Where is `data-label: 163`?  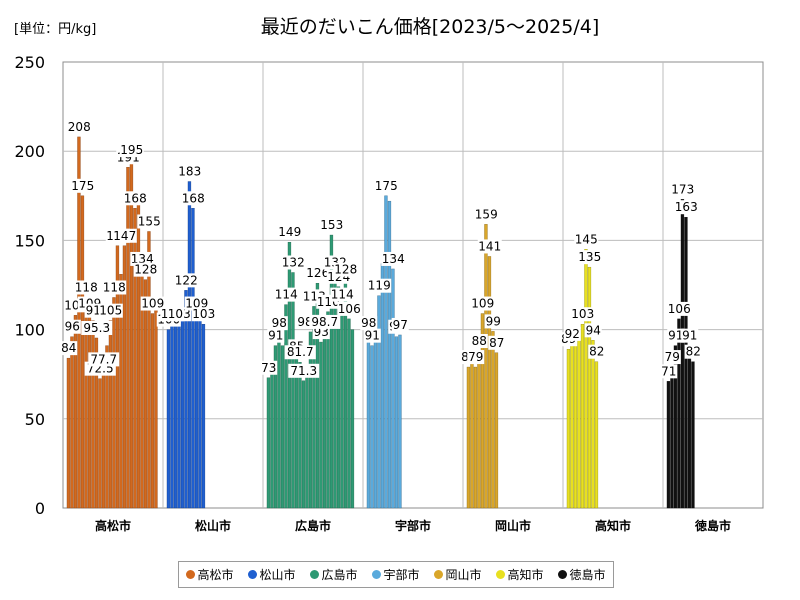
data-label: 163 is located at coordinates (686, 207).